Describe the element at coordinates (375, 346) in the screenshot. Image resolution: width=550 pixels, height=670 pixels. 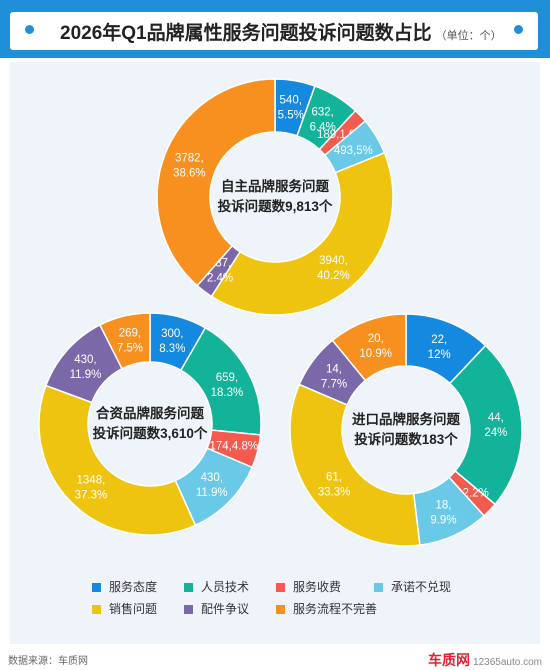
I see `slice-data-label: 20, 10.9%` at that location.